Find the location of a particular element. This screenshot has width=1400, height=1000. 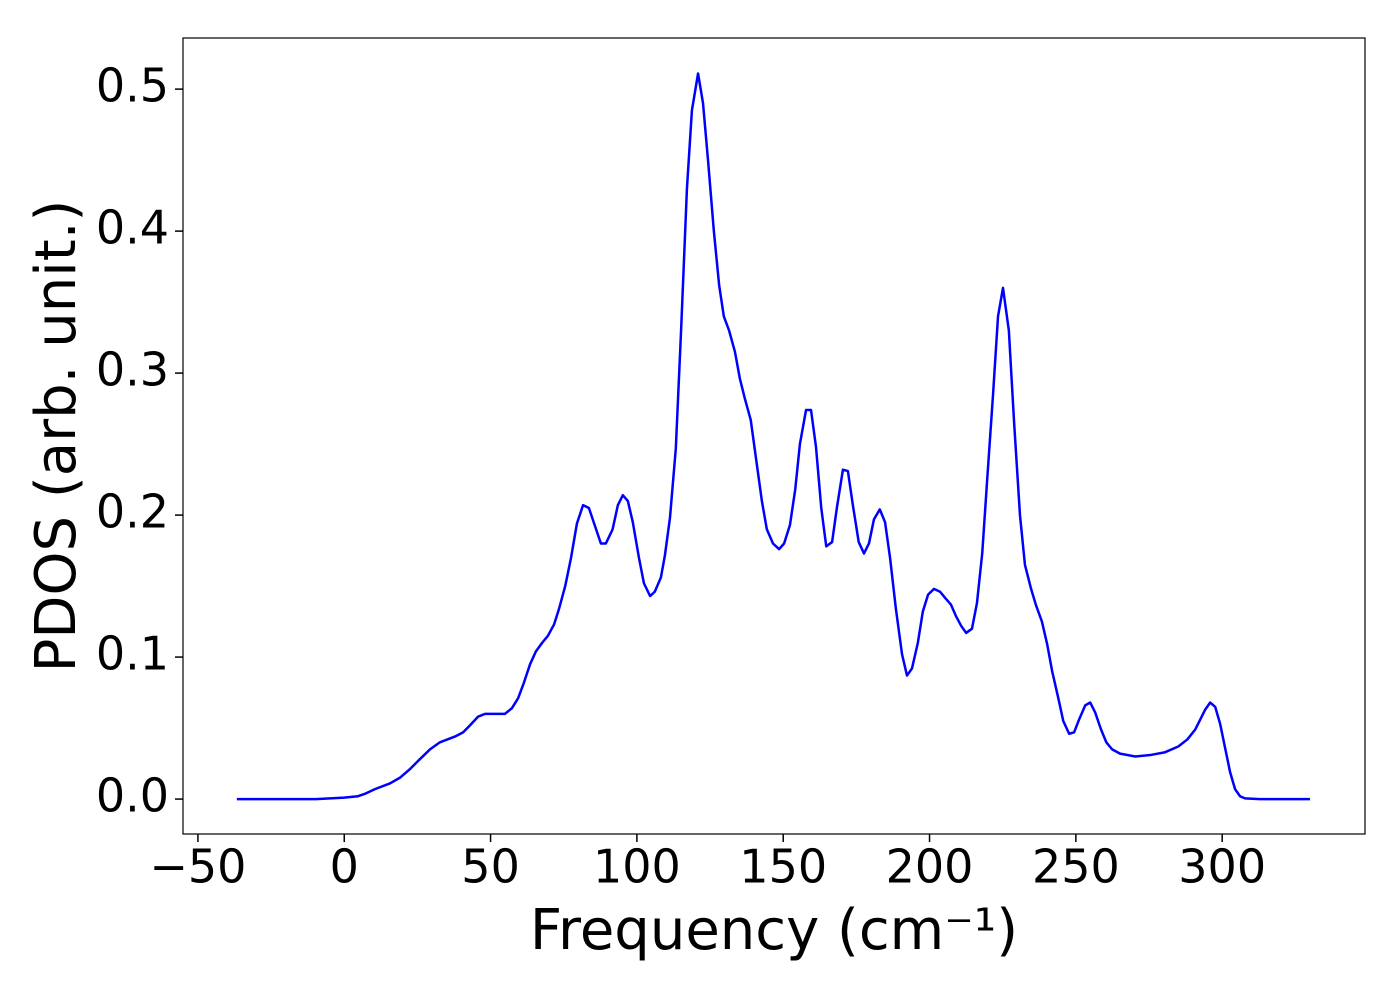

x-tick-label: 200 is located at coordinates (930, 867).